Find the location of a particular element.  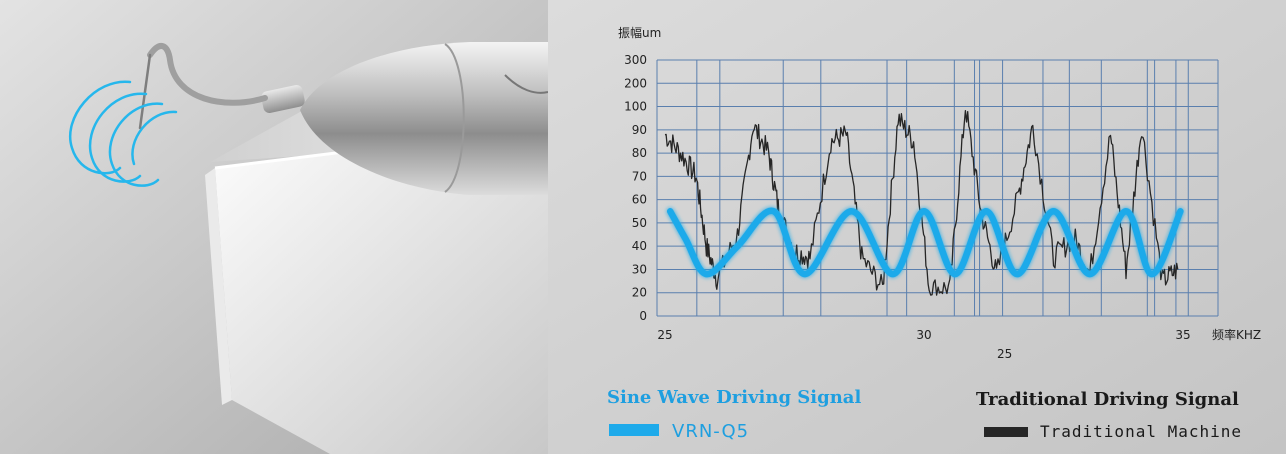

x-tick-label: 25 is located at coordinates (664, 335).